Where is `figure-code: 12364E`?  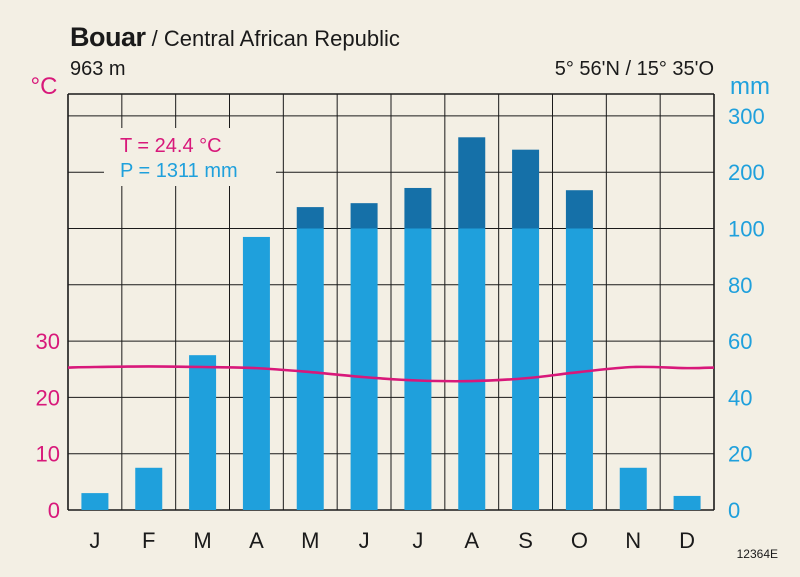 figure-code: 12364E is located at coordinates (757, 554).